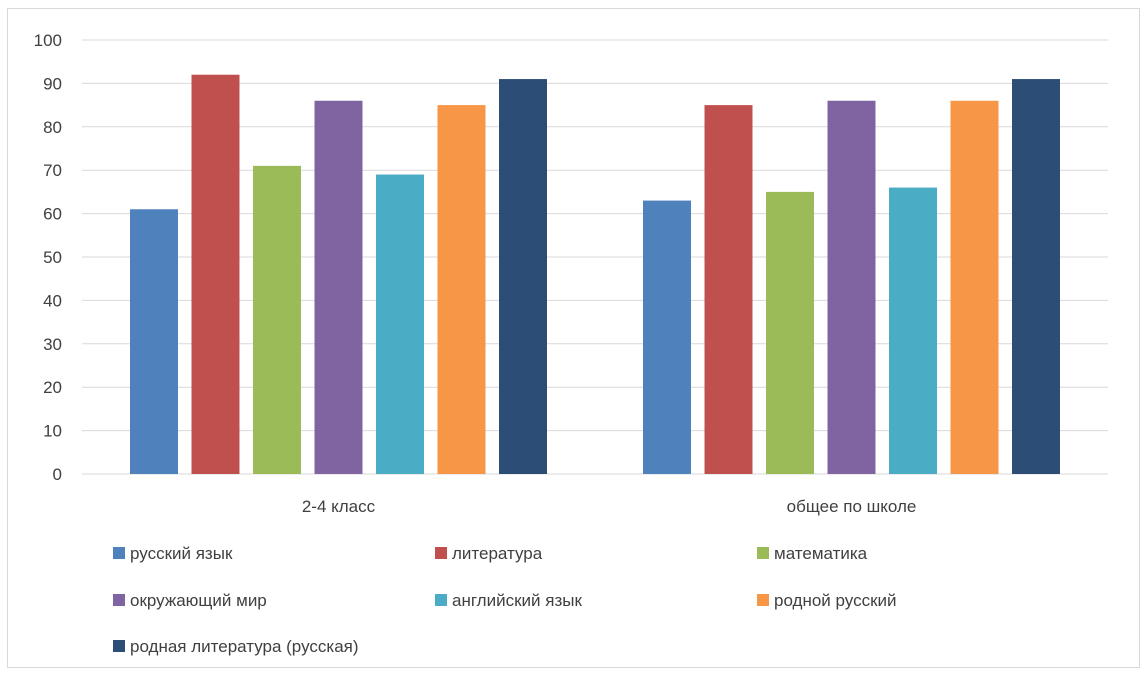 The width and height of the screenshot is (1147, 675). Describe the element at coordinates (52, 387) in the screenshot. I see `y-tick-label: 20` at that location.